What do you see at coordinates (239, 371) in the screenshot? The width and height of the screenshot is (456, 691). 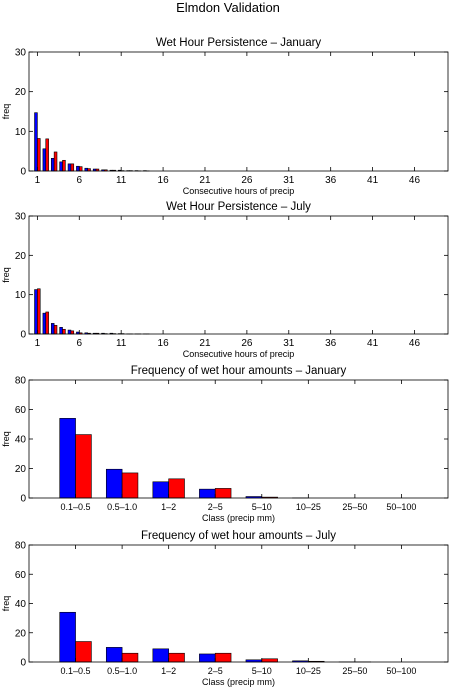 I see `chart-title: Frequency of wet hour amounts – January` at bounding box center [239, 371].